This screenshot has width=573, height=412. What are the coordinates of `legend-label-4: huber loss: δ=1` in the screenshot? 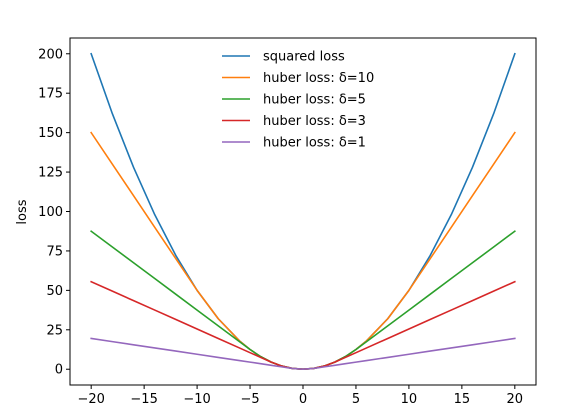 It's located at (314, 143).